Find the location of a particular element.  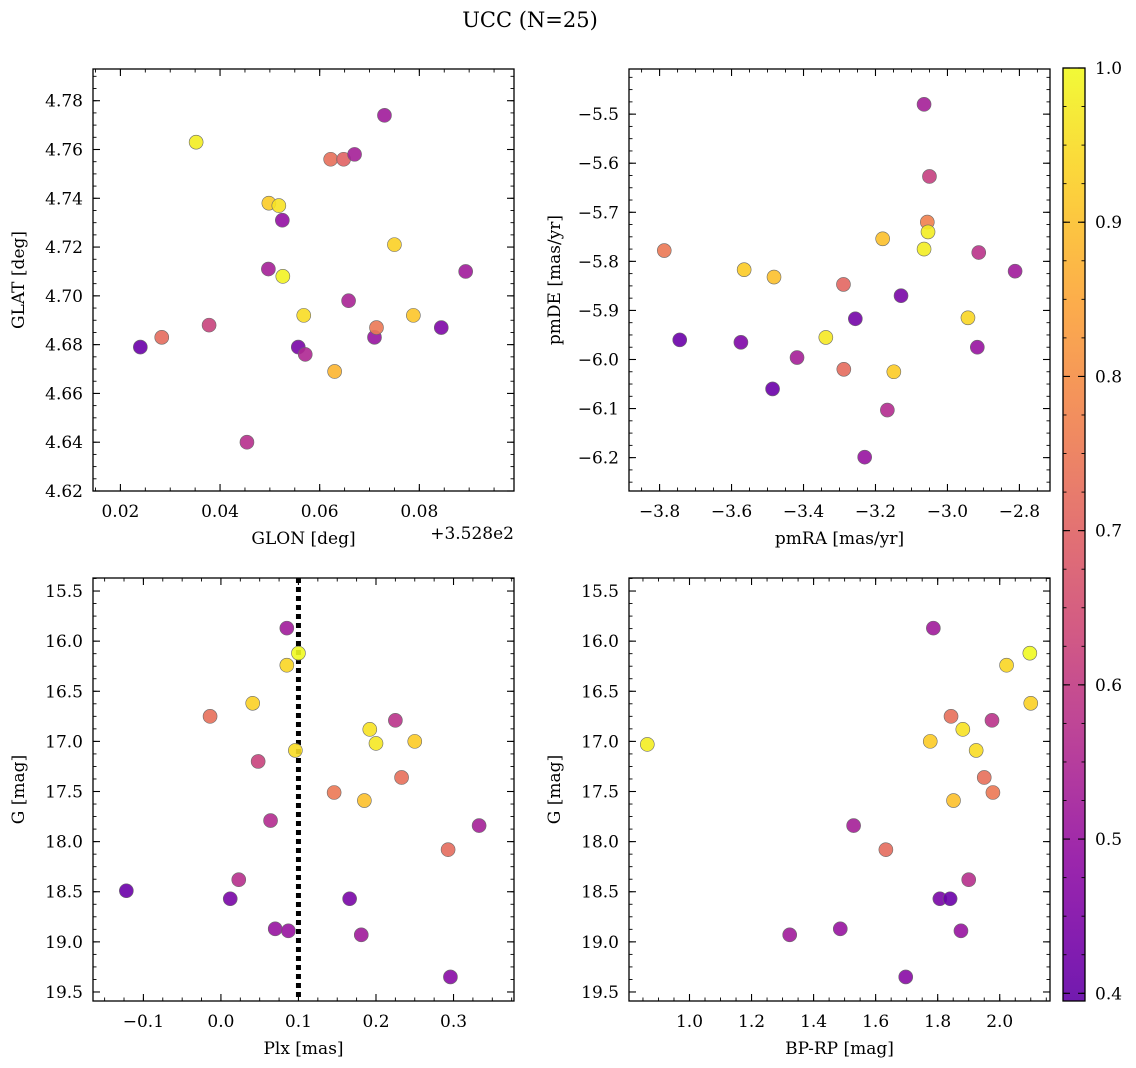

x-axis-label: pmRA [mas/yr] is located at coordinates (839, 539).